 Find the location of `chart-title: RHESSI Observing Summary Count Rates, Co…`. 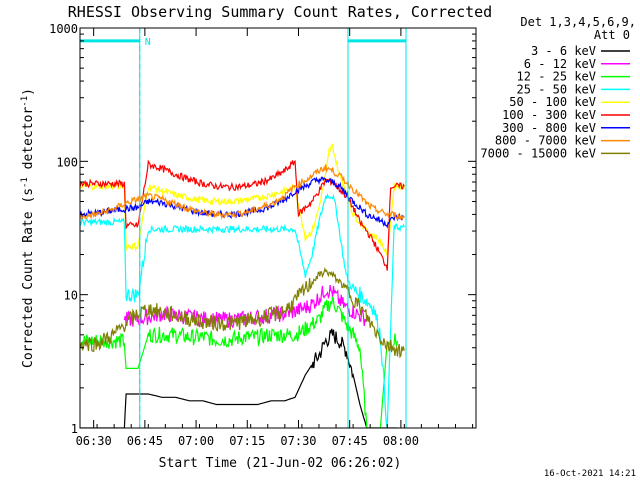

chart-title: RHESSI Observing Summary Count Rates, Co… is located at coordinates (280, 12).